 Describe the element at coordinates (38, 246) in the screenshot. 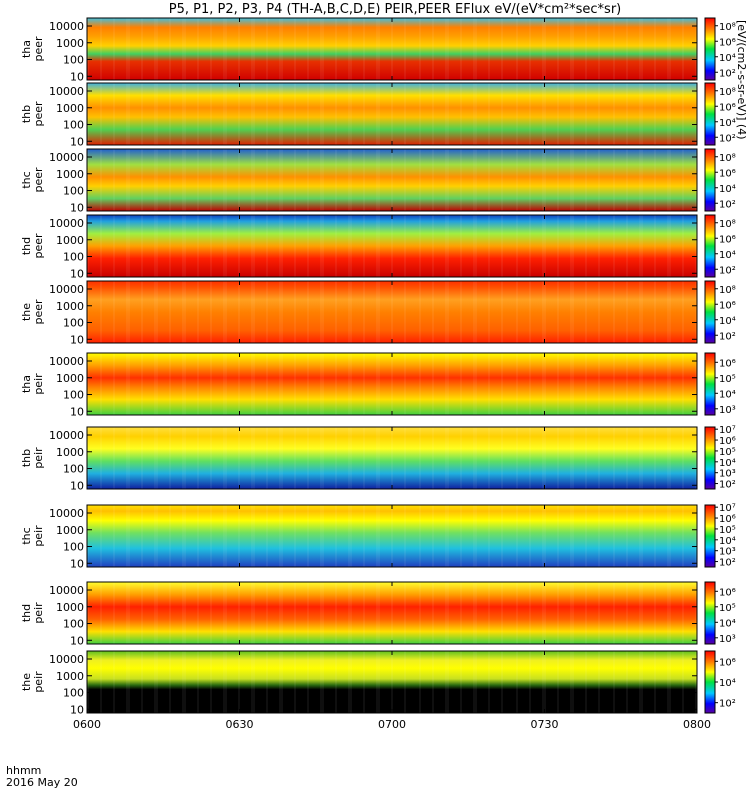

I see `panel-label-product: peer` at that location.